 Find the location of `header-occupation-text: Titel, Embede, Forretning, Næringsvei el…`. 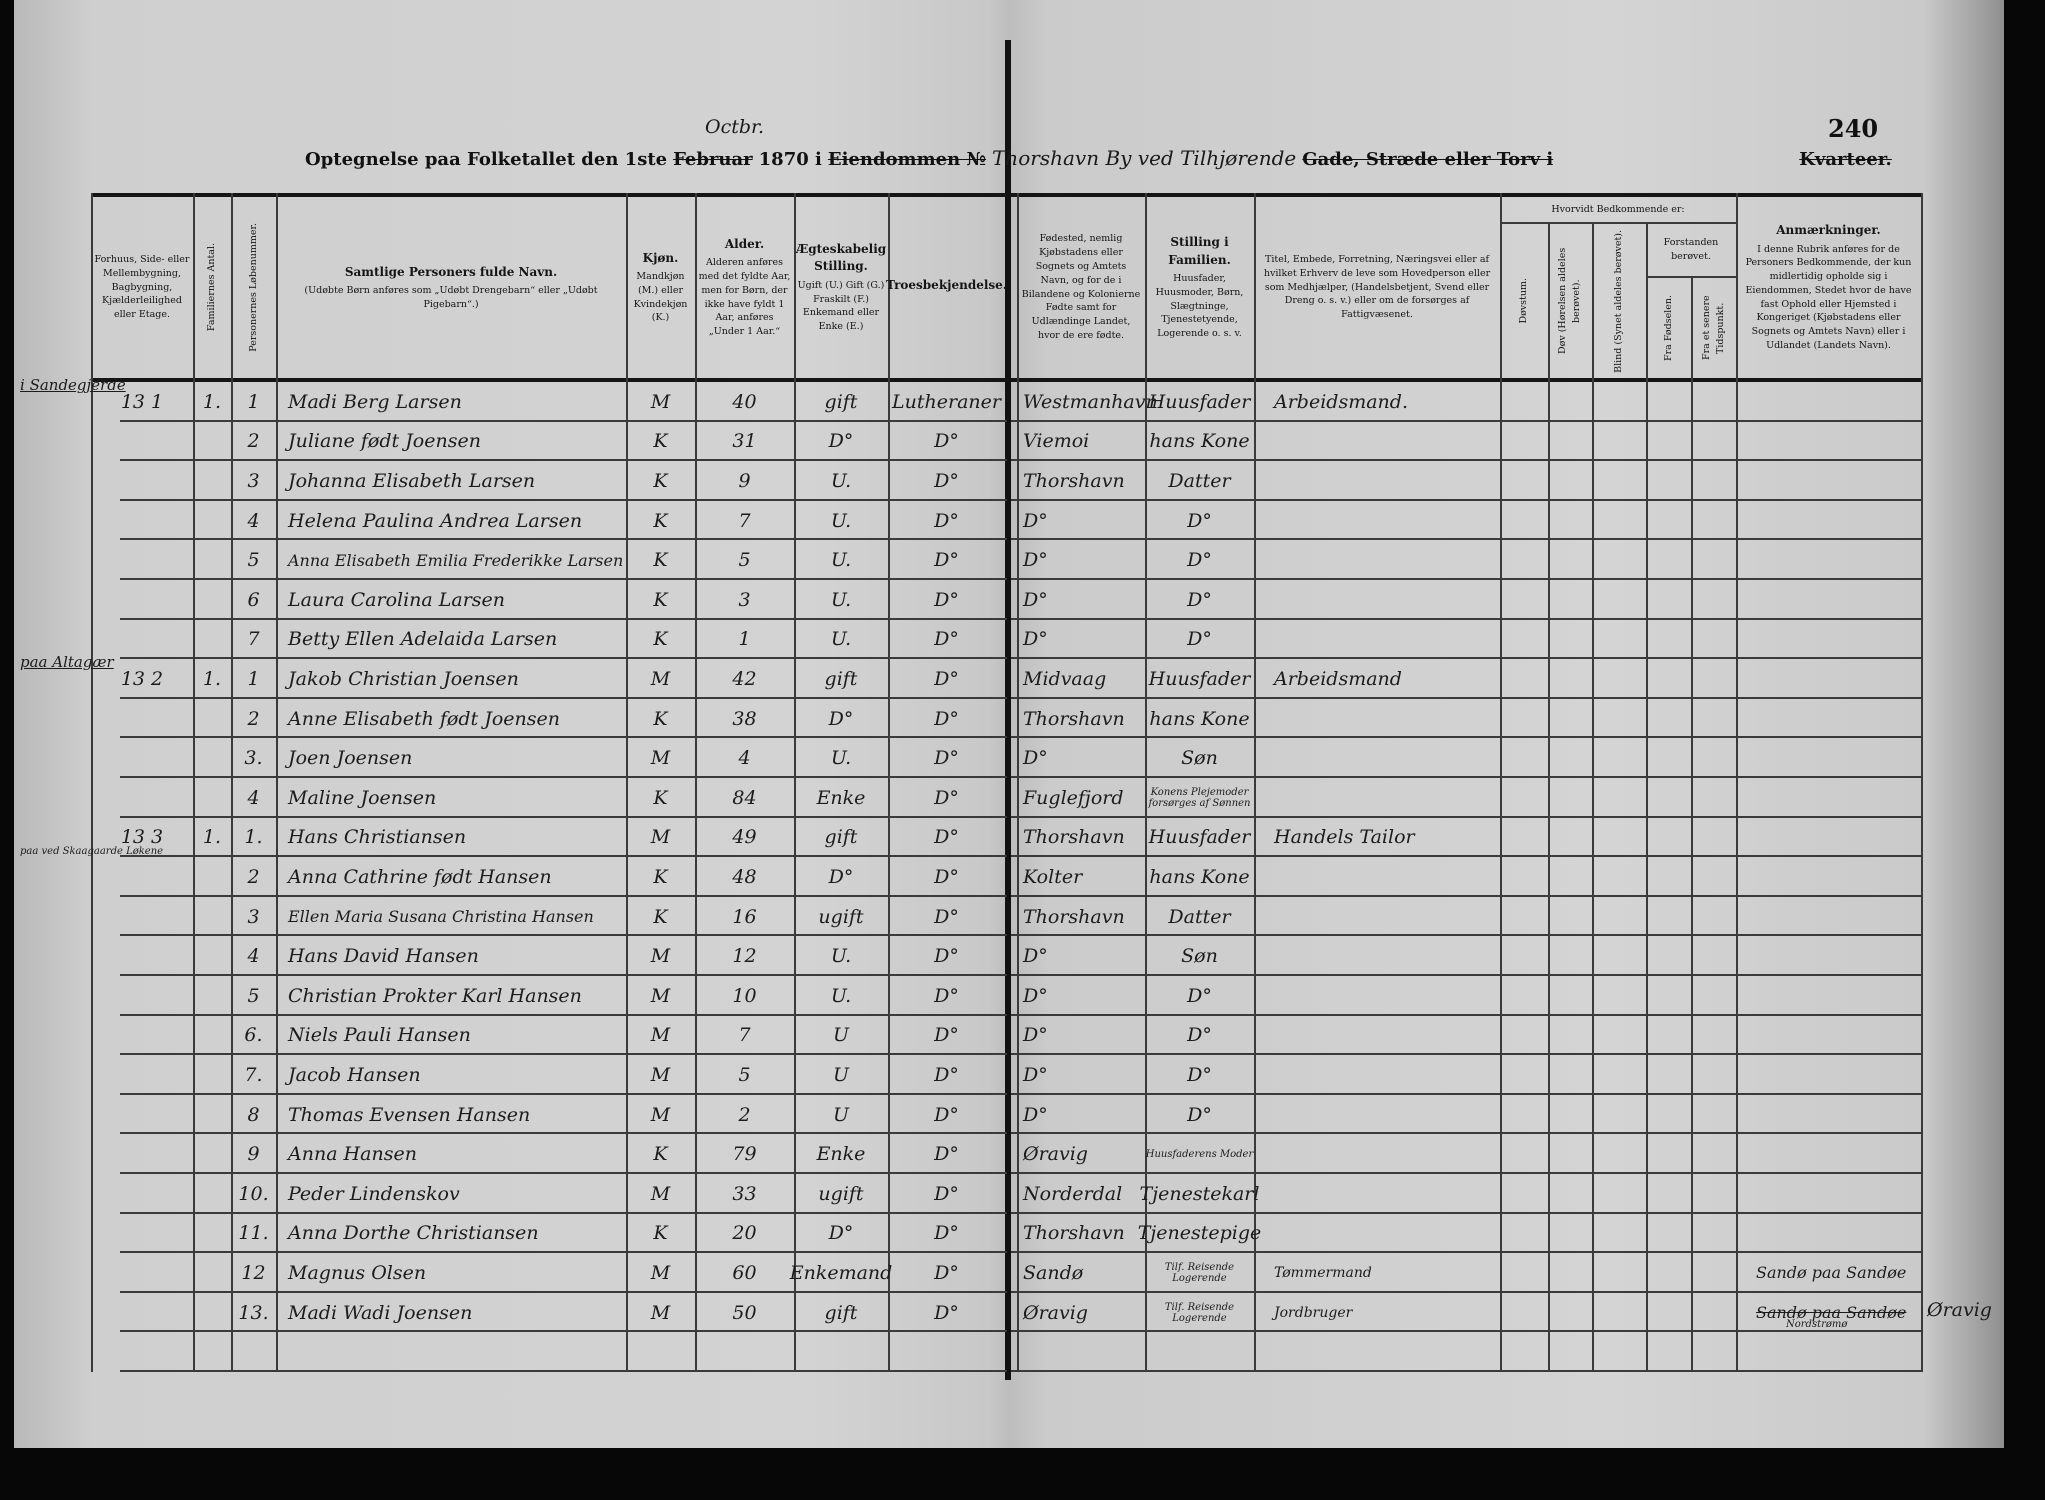

header-occupation-text: Titel, Embede, Forretning, Næringsvei el… is located at coordinates (1377, 287).